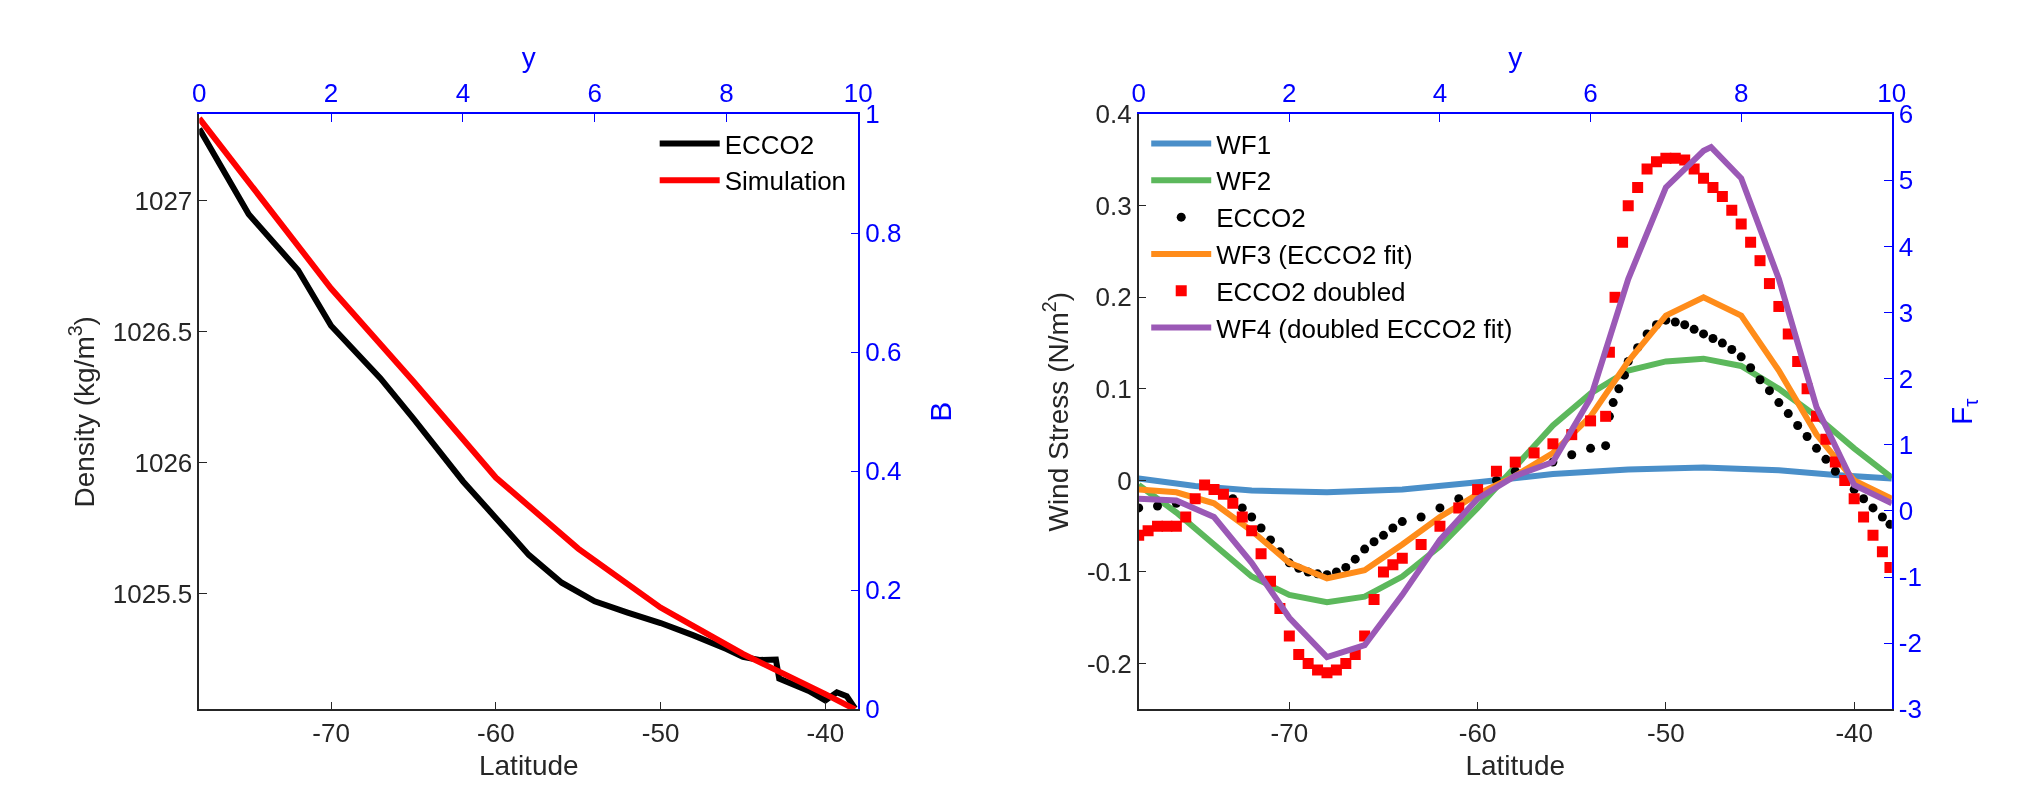 This screenshot has width=2024, height=811. I want to click on legend-label: WF4 (doubled ECCO2 fit), so click(1364, 328).